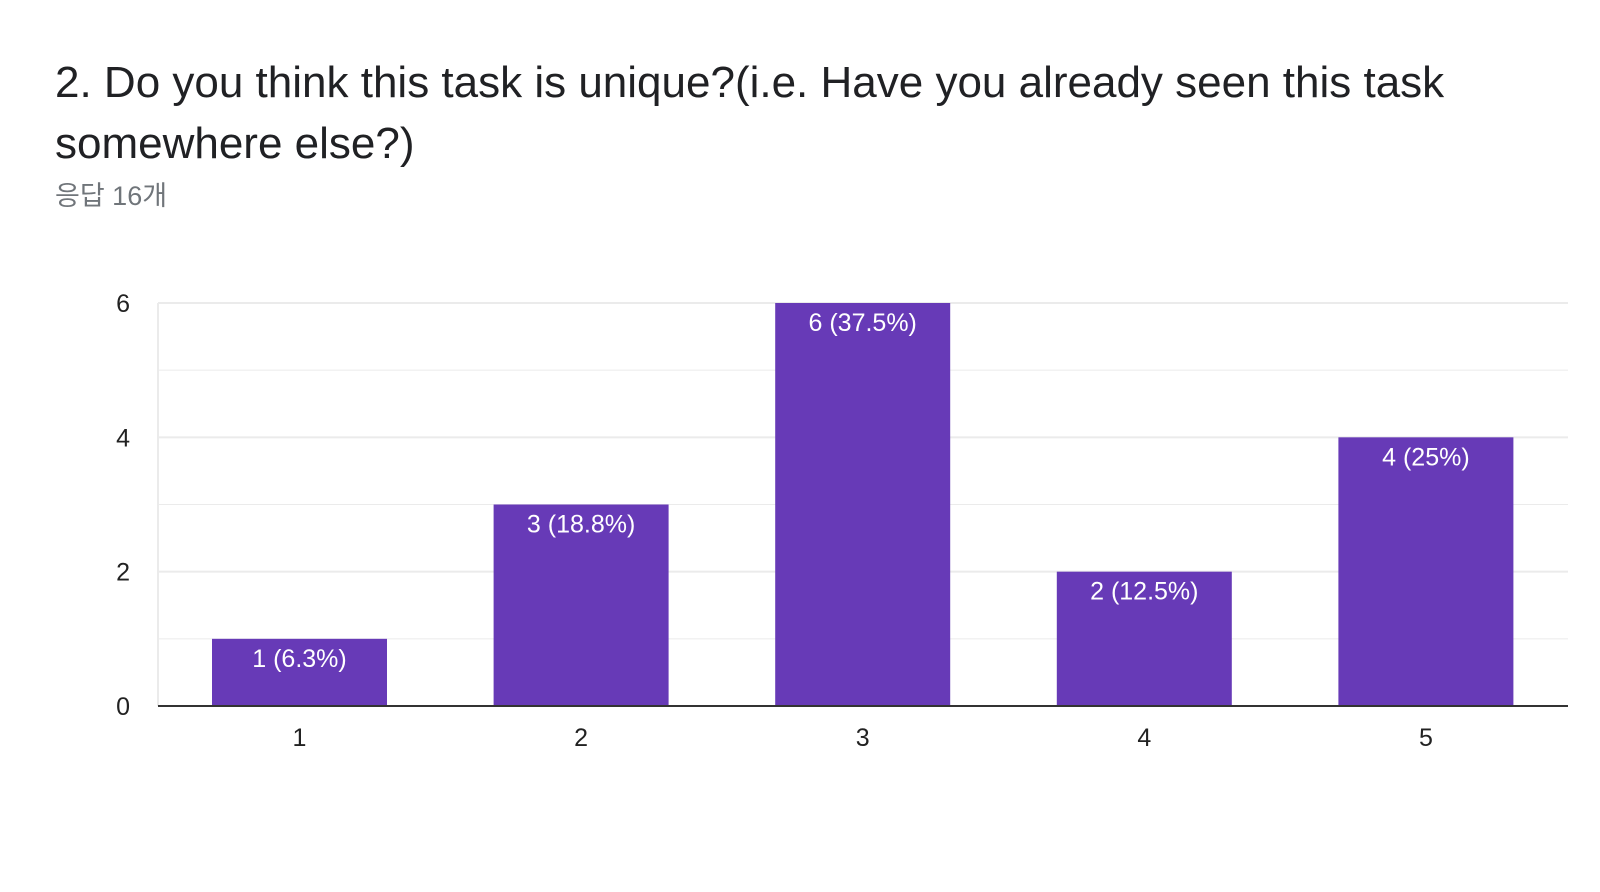 The height and width of the screenshot is (892, 1600). Describe the element at coordinates (1144, 738) in the screenshot. I see `x-tick-label: 4` at that location.